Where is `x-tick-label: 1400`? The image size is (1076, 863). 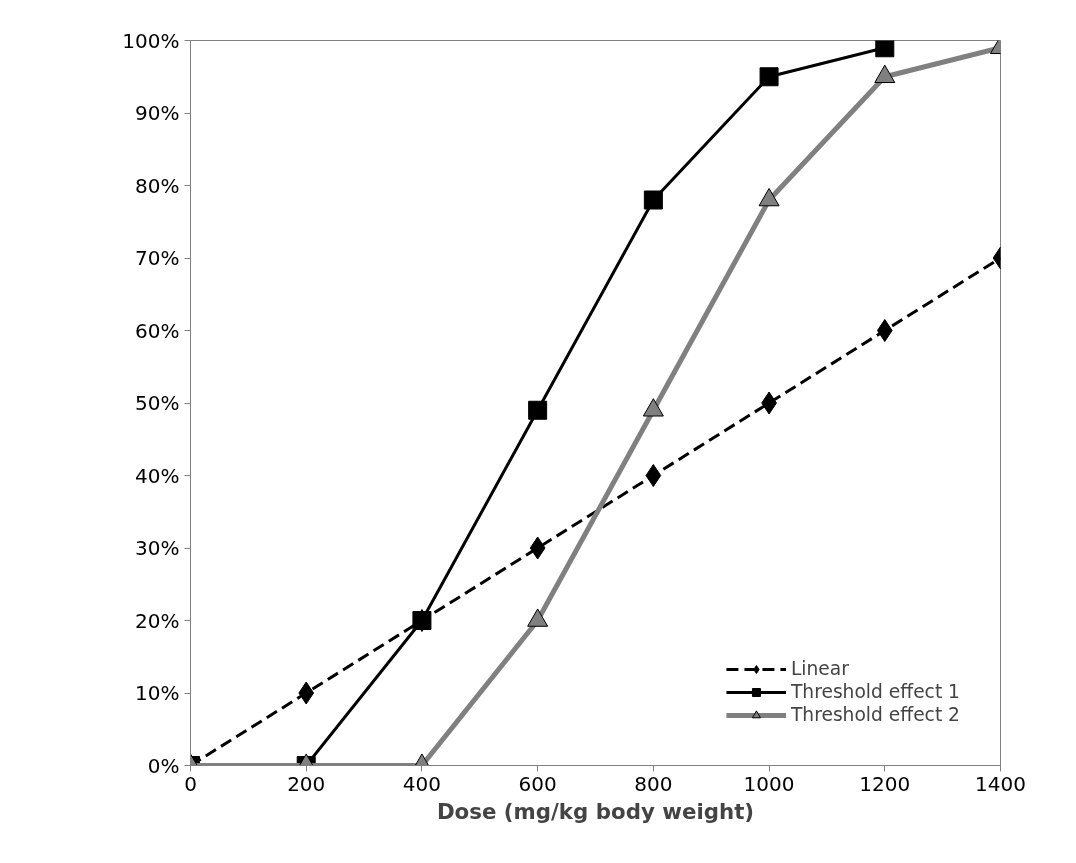 x-tick-label: 1400 is located at coordinates (1000, 783).